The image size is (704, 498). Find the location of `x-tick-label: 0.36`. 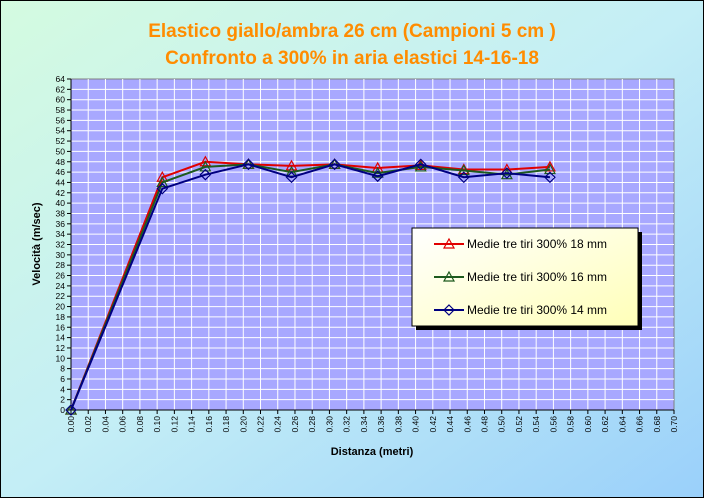

x-tick-label: 0.36 is located at coordinates (381, 424).